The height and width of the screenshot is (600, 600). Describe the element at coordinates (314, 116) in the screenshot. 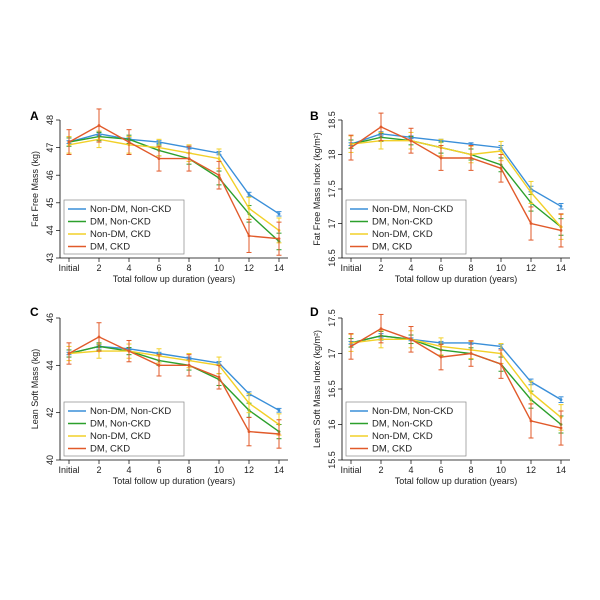

I see `panel-letter: B` at that location.